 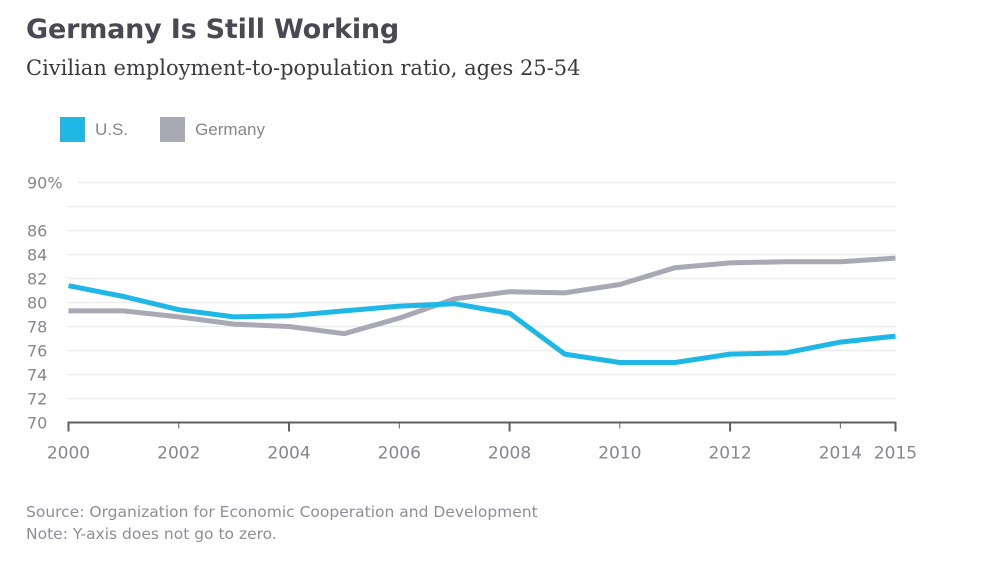 I want to click on legend-swatch-us, so click(x=72, y=129).